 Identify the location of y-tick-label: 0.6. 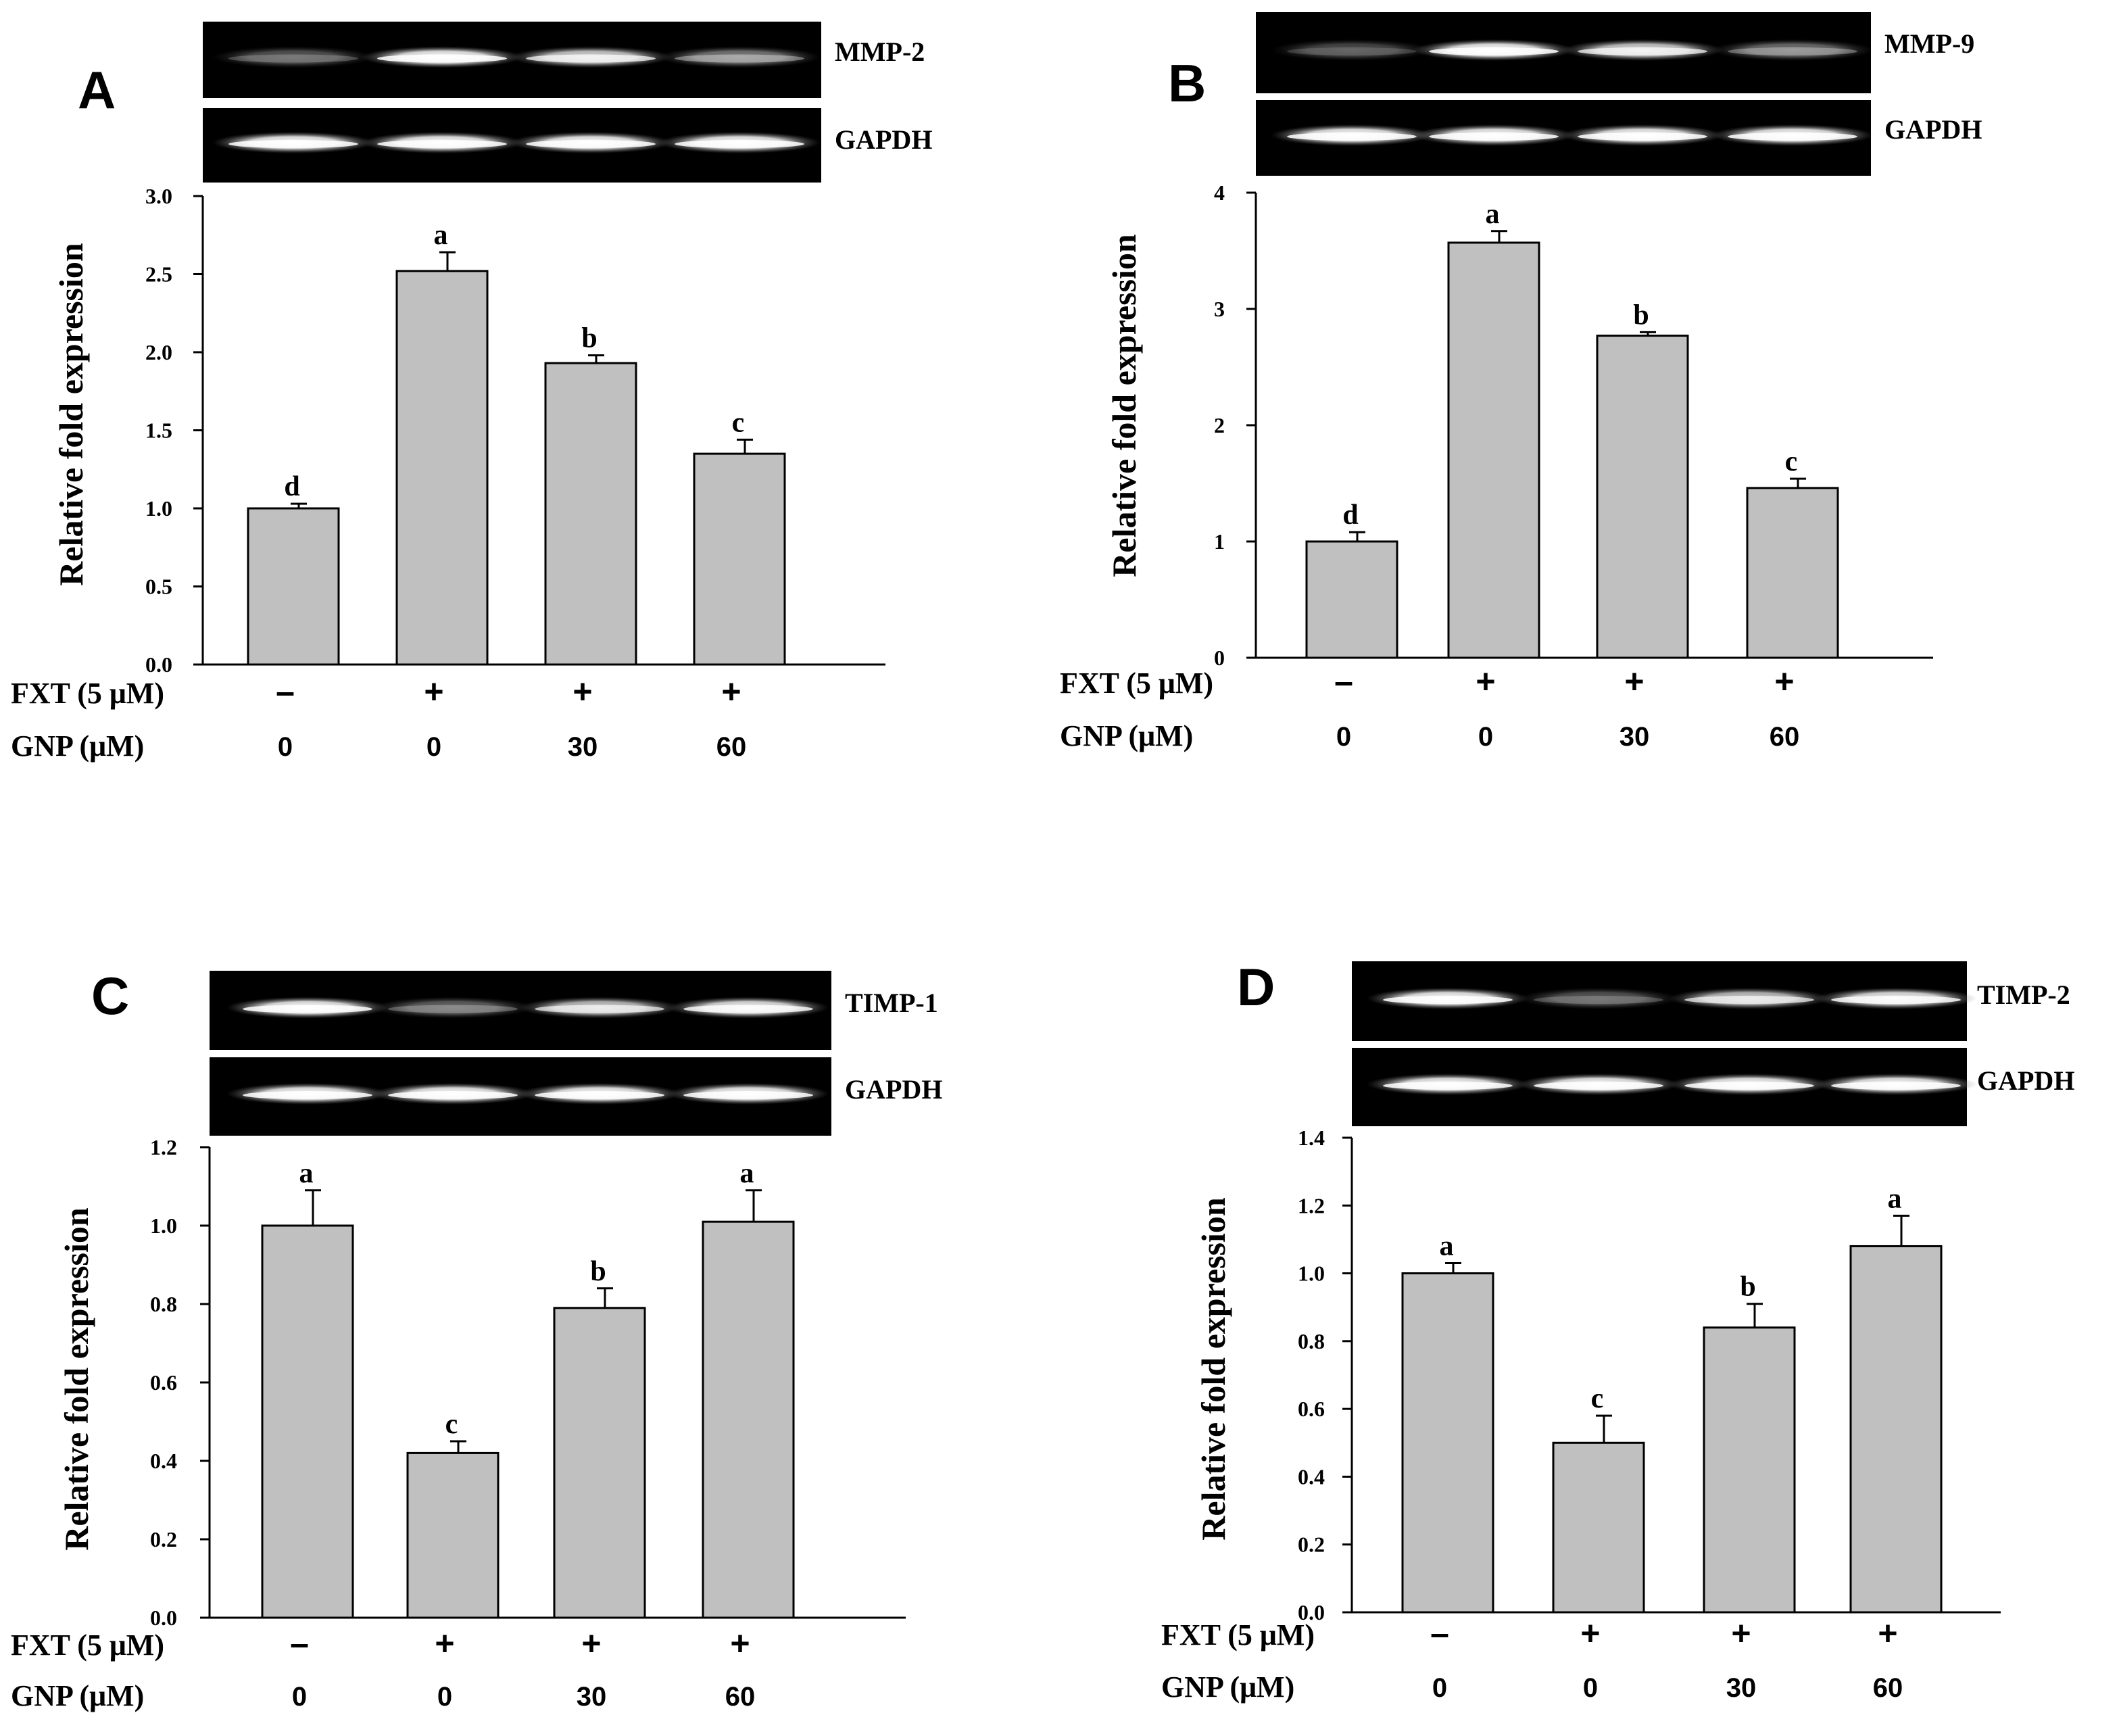
(1311, 1409).